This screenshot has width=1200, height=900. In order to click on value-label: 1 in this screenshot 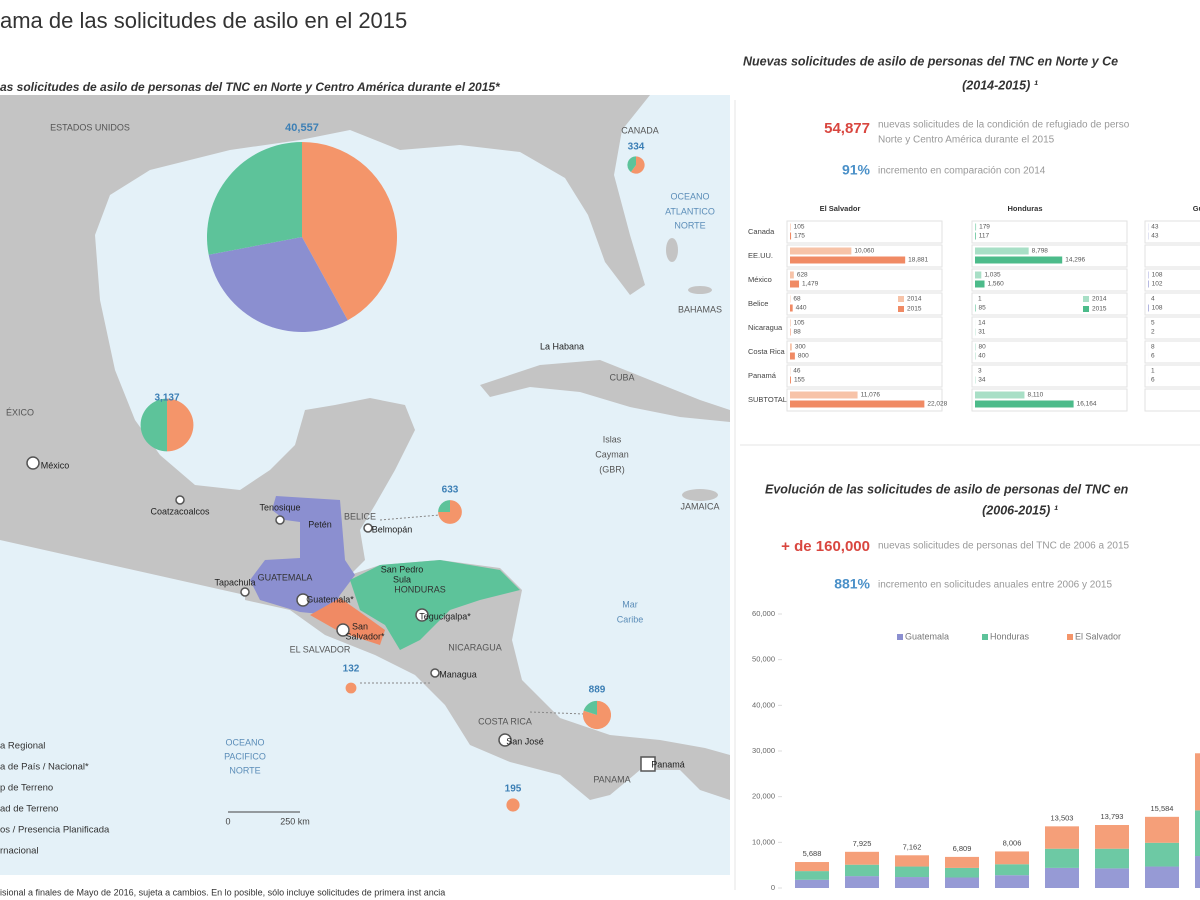, I will do `click(1153, 371)`.